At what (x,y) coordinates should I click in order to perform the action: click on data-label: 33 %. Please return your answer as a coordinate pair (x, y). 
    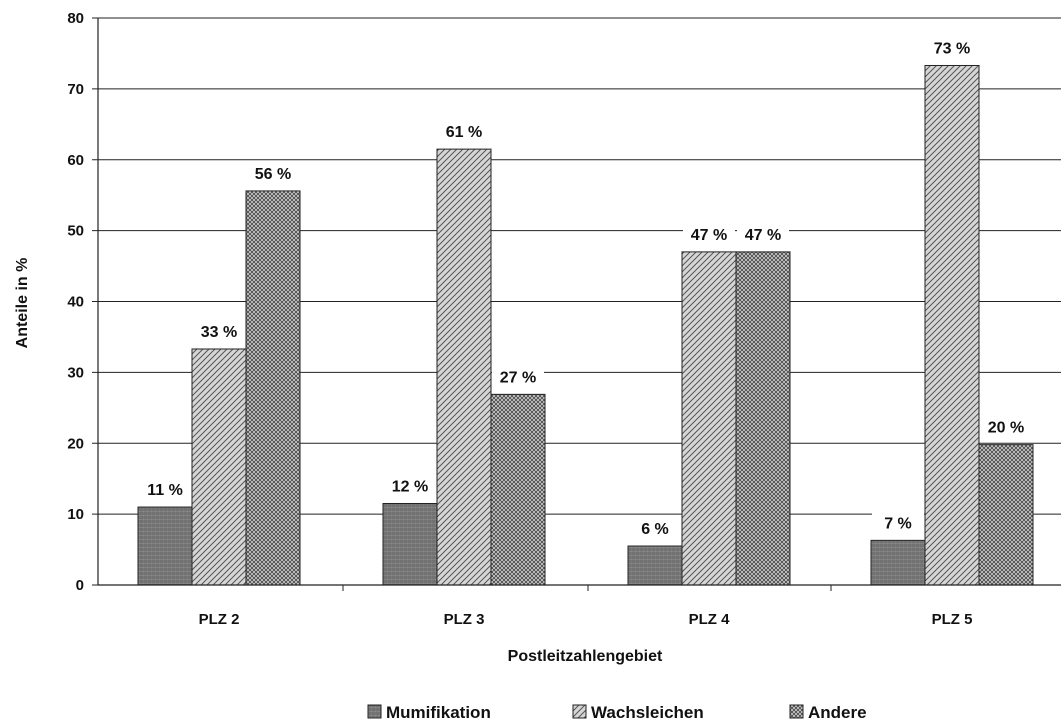
    Looking at the image, I should click on (219, 332).